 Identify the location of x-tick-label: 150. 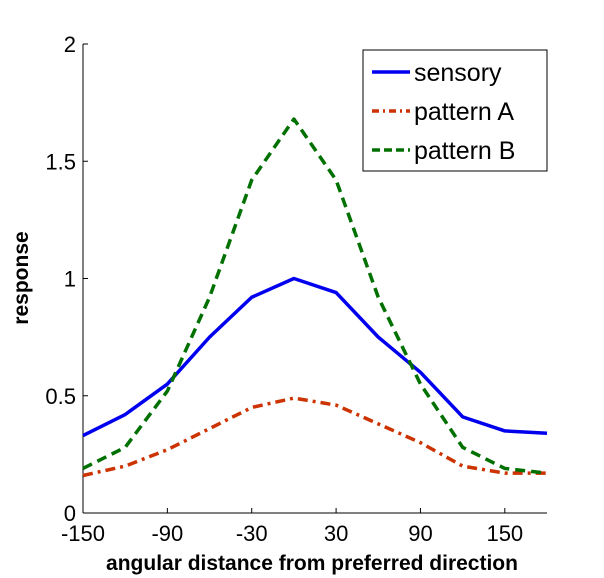
(504, 533).